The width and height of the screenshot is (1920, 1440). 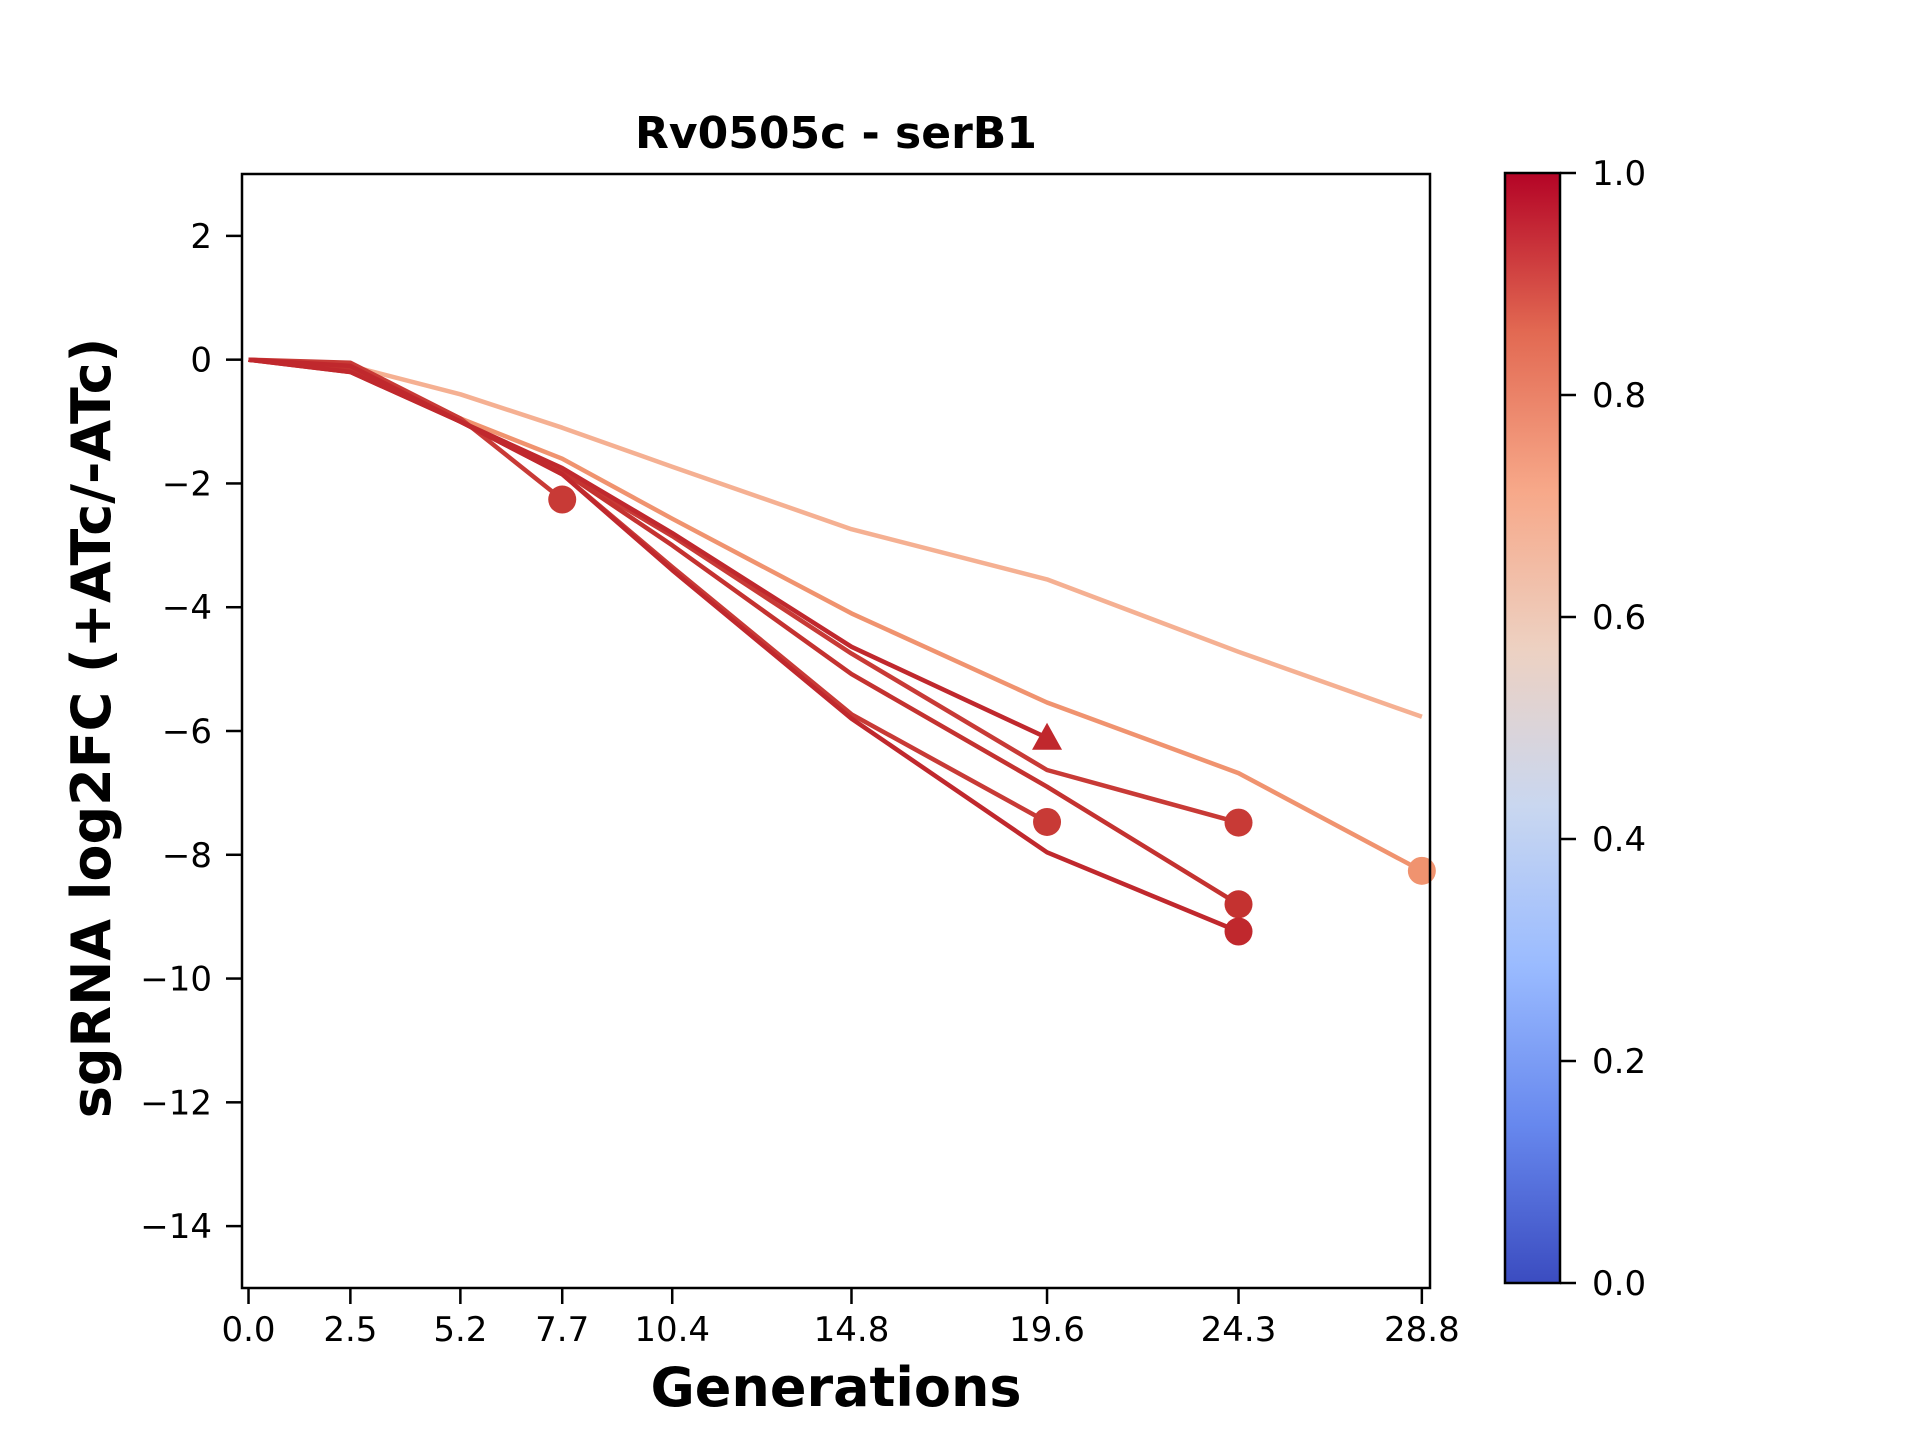 What do you see at coordinates (1619, 1284) in the screenshot?
I see `colorbar-tick-label: 0.0` at bounding box center [1619, 1284].